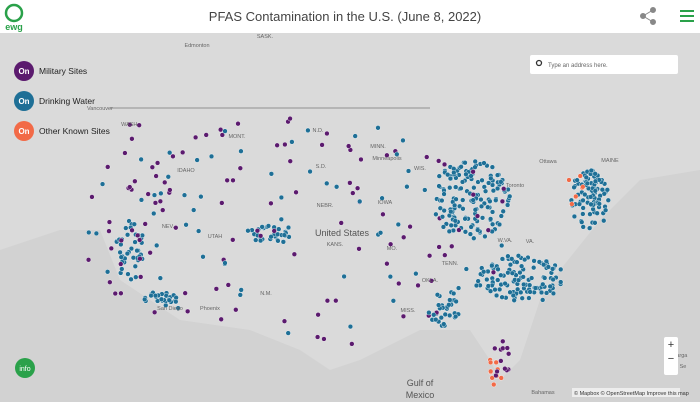 The image size is (700, 402). I want to click on map-label: MAINE, so click(610, 161).